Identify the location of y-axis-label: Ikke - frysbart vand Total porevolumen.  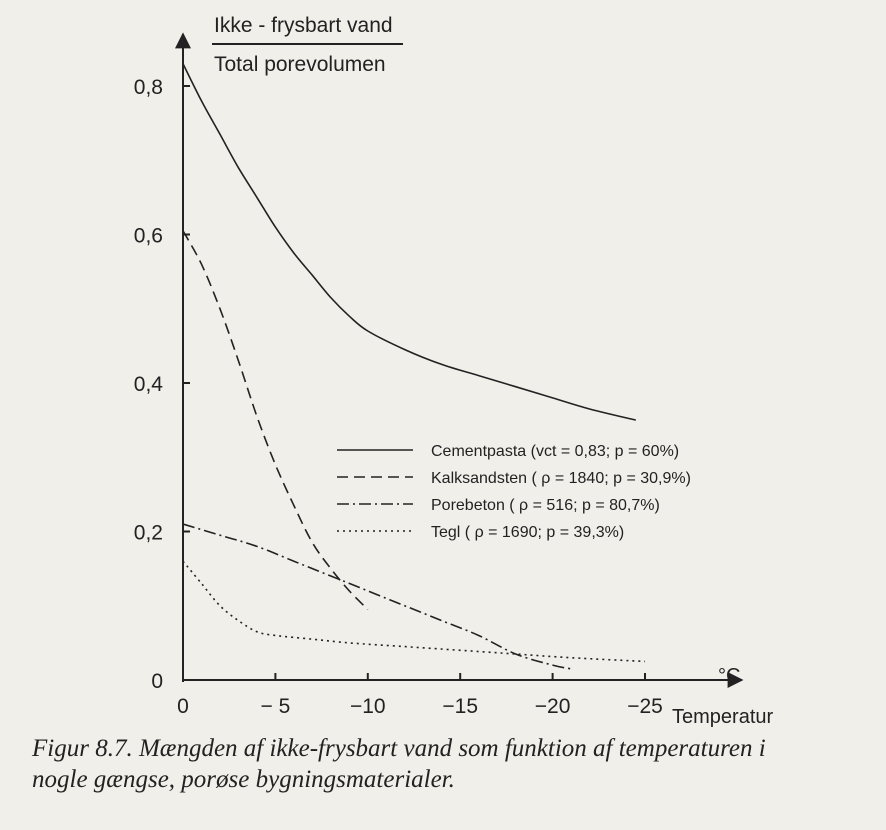
(307, 45).